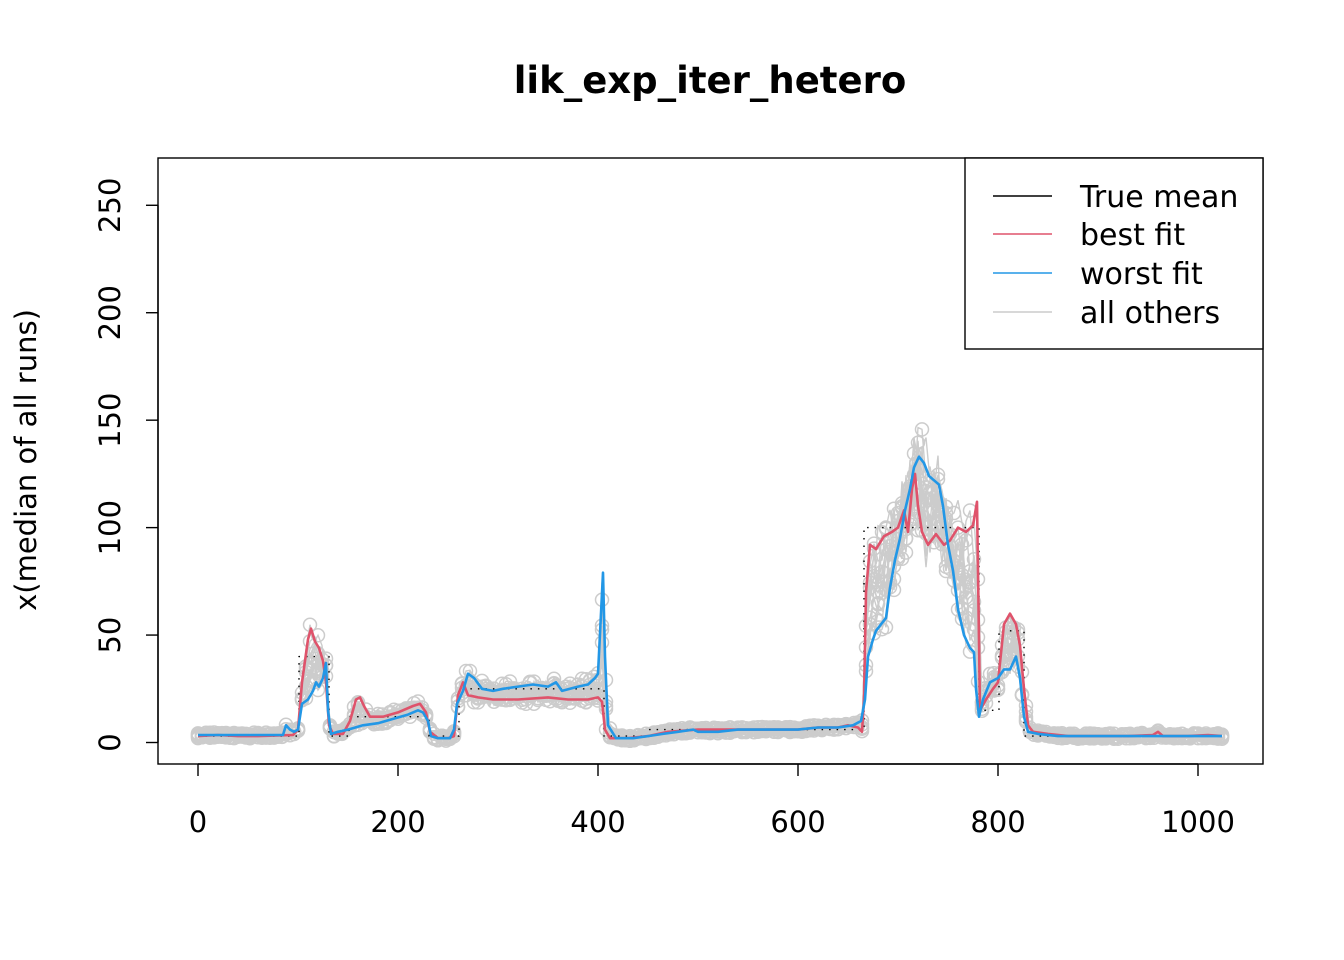 The image size is (1344, 960). I want to click on y-axis: 0 50 100 150 200 250, so click(126, 465).